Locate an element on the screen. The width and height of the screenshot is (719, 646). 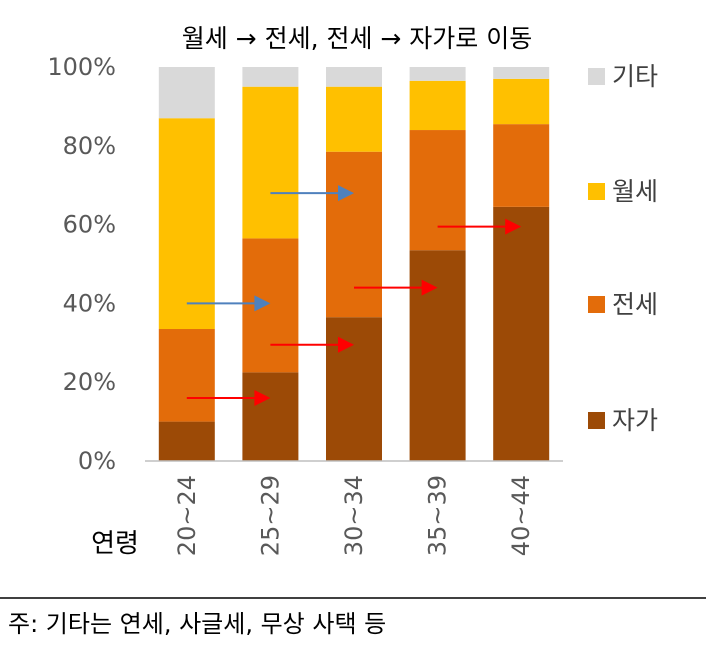
y-tick-label: 60% is located at coordinates (89, 225).